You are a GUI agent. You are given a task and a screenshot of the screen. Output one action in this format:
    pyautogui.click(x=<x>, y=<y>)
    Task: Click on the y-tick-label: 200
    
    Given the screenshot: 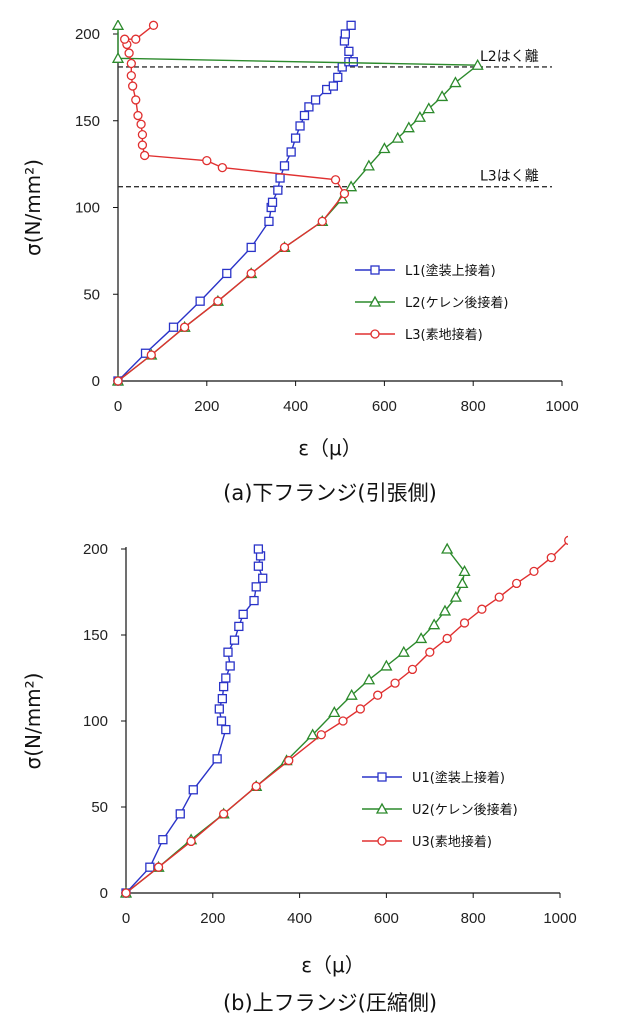 What is the action you would take?
    pyautogui.click(x=87, y=34)
    